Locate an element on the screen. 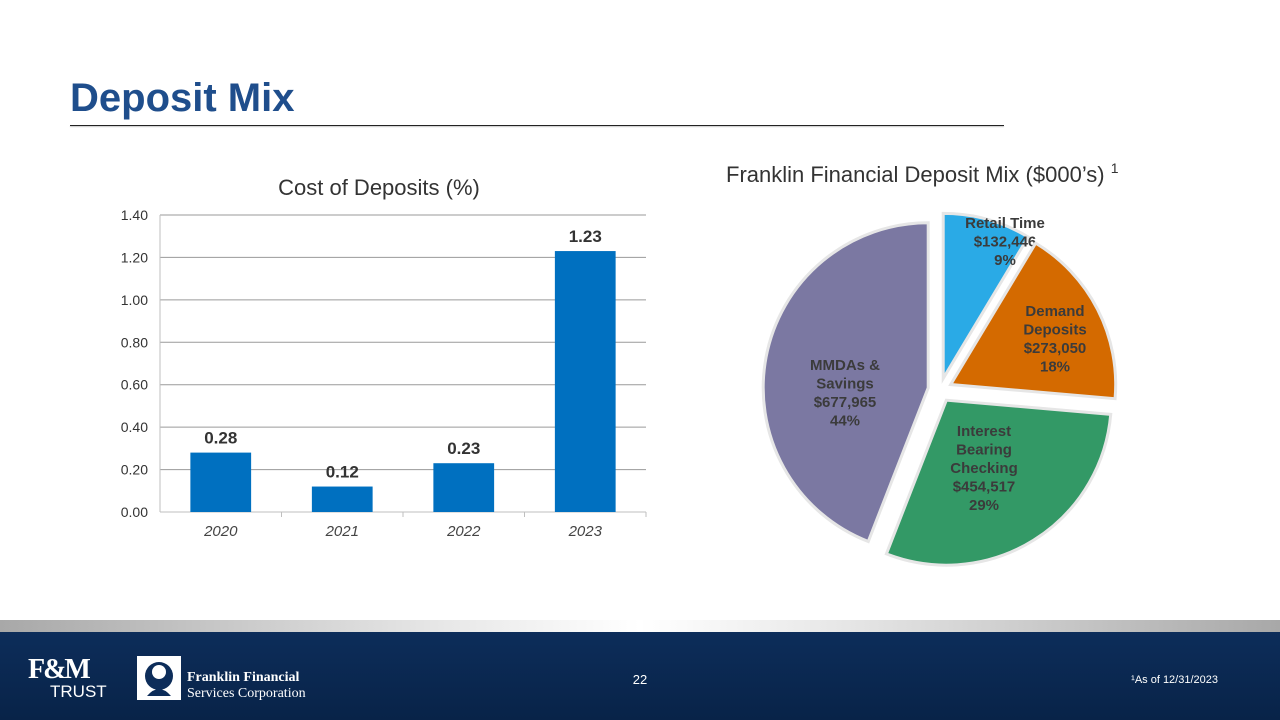 This screenshot has width=1280, height=720. pie-slice-demand-deposits is located at coordinates (1033, 321).